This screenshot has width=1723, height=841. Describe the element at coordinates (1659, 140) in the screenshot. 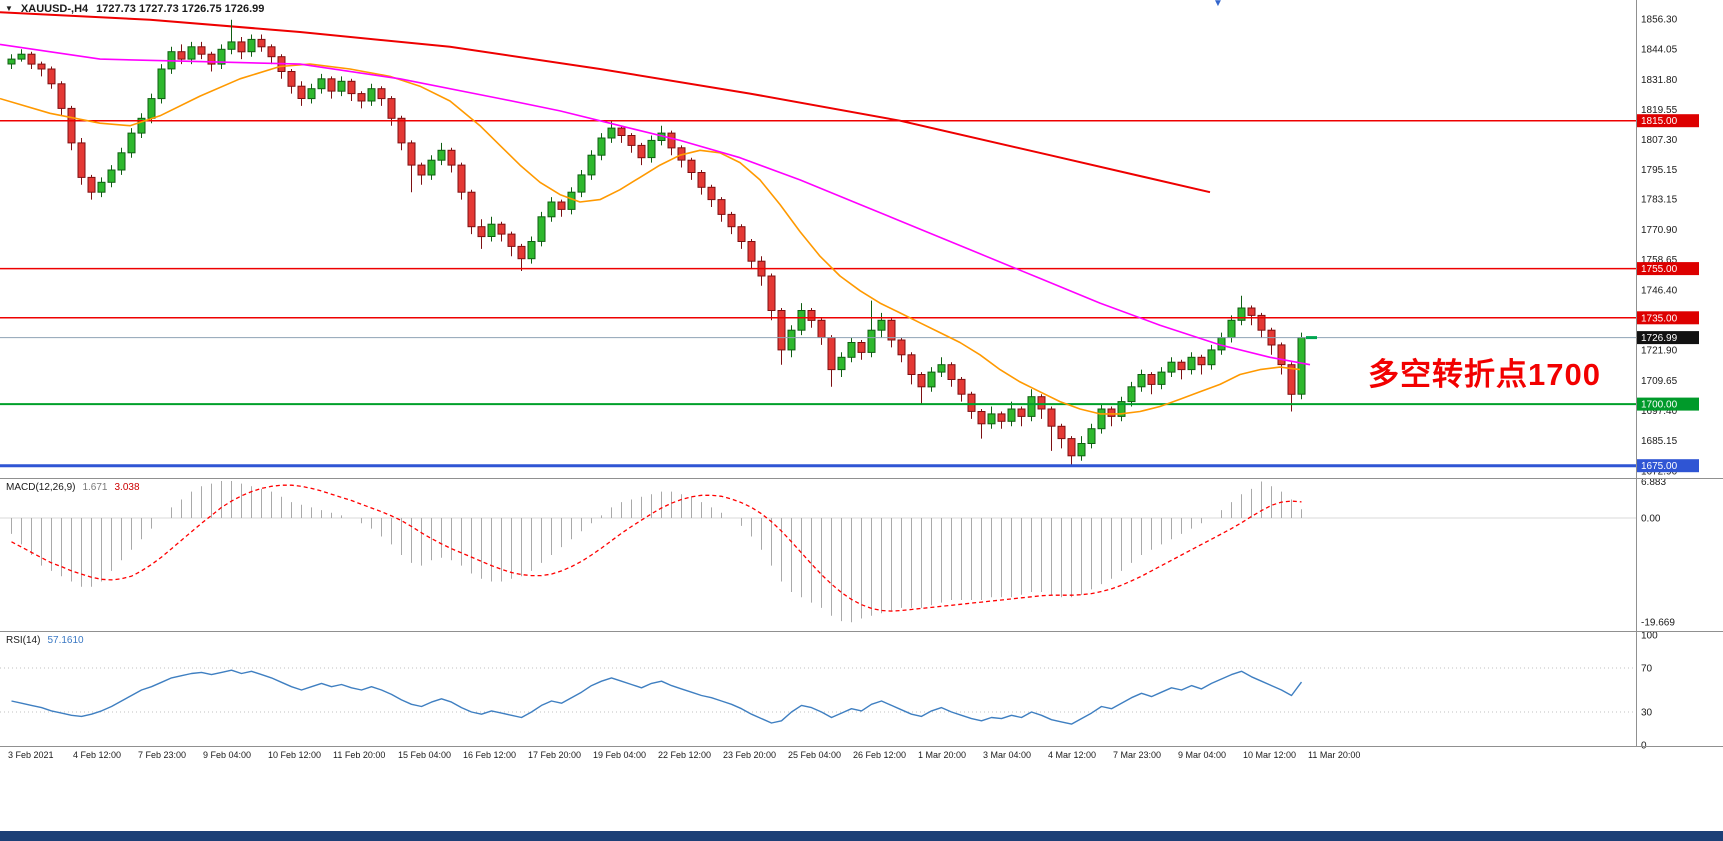

I see `price-axis-label: 1807.30` at that location.